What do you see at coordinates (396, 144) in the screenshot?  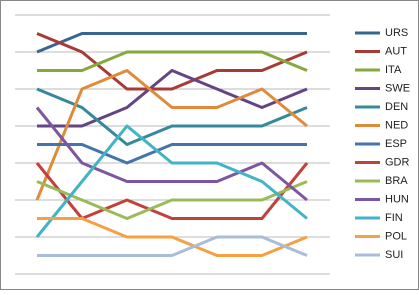 I see `legend-label: ESP` at bounding box center [396, 144].